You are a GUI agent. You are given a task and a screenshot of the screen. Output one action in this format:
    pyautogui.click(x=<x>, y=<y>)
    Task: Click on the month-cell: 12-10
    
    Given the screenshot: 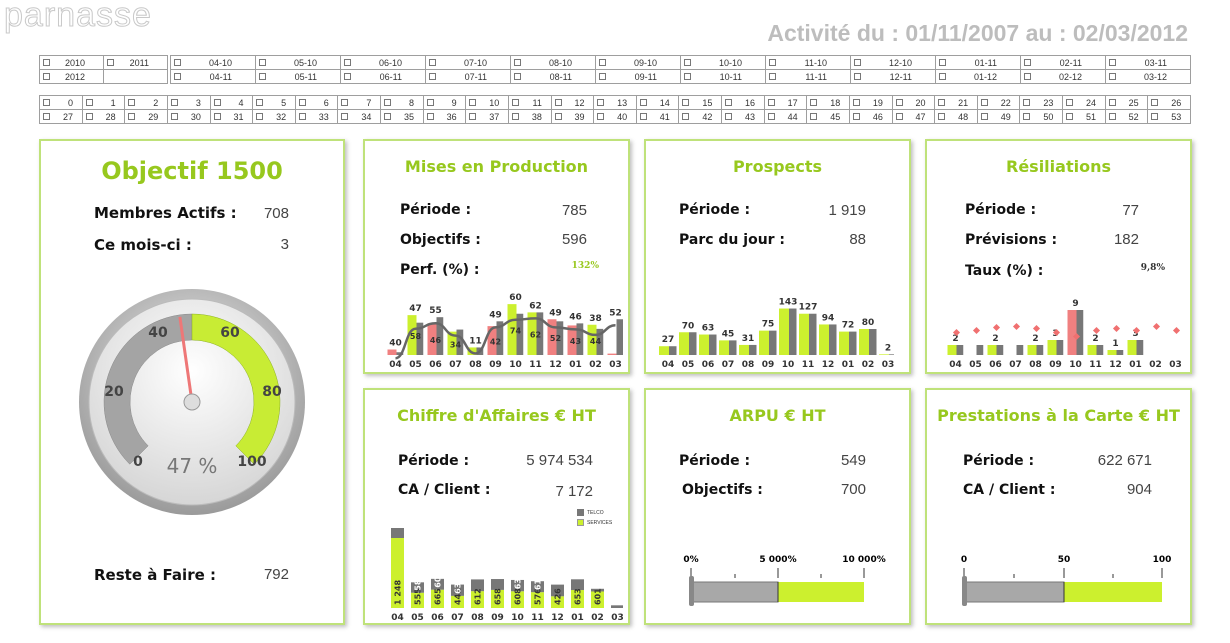 What is the action you would take?
    pyautogui.click(x=893, y=62)
    